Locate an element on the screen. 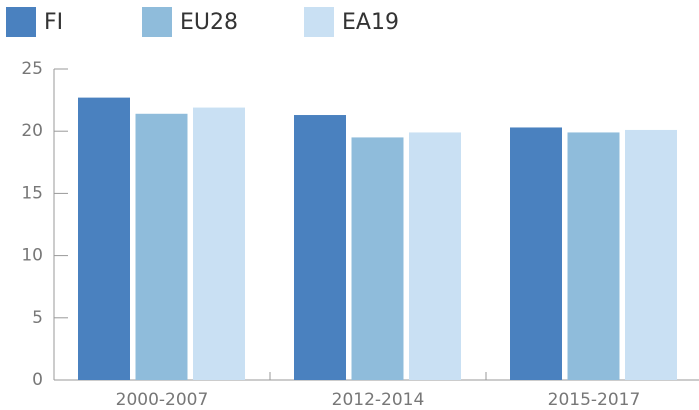  y-tick-label: 20 is located at coordinates (32, 131).